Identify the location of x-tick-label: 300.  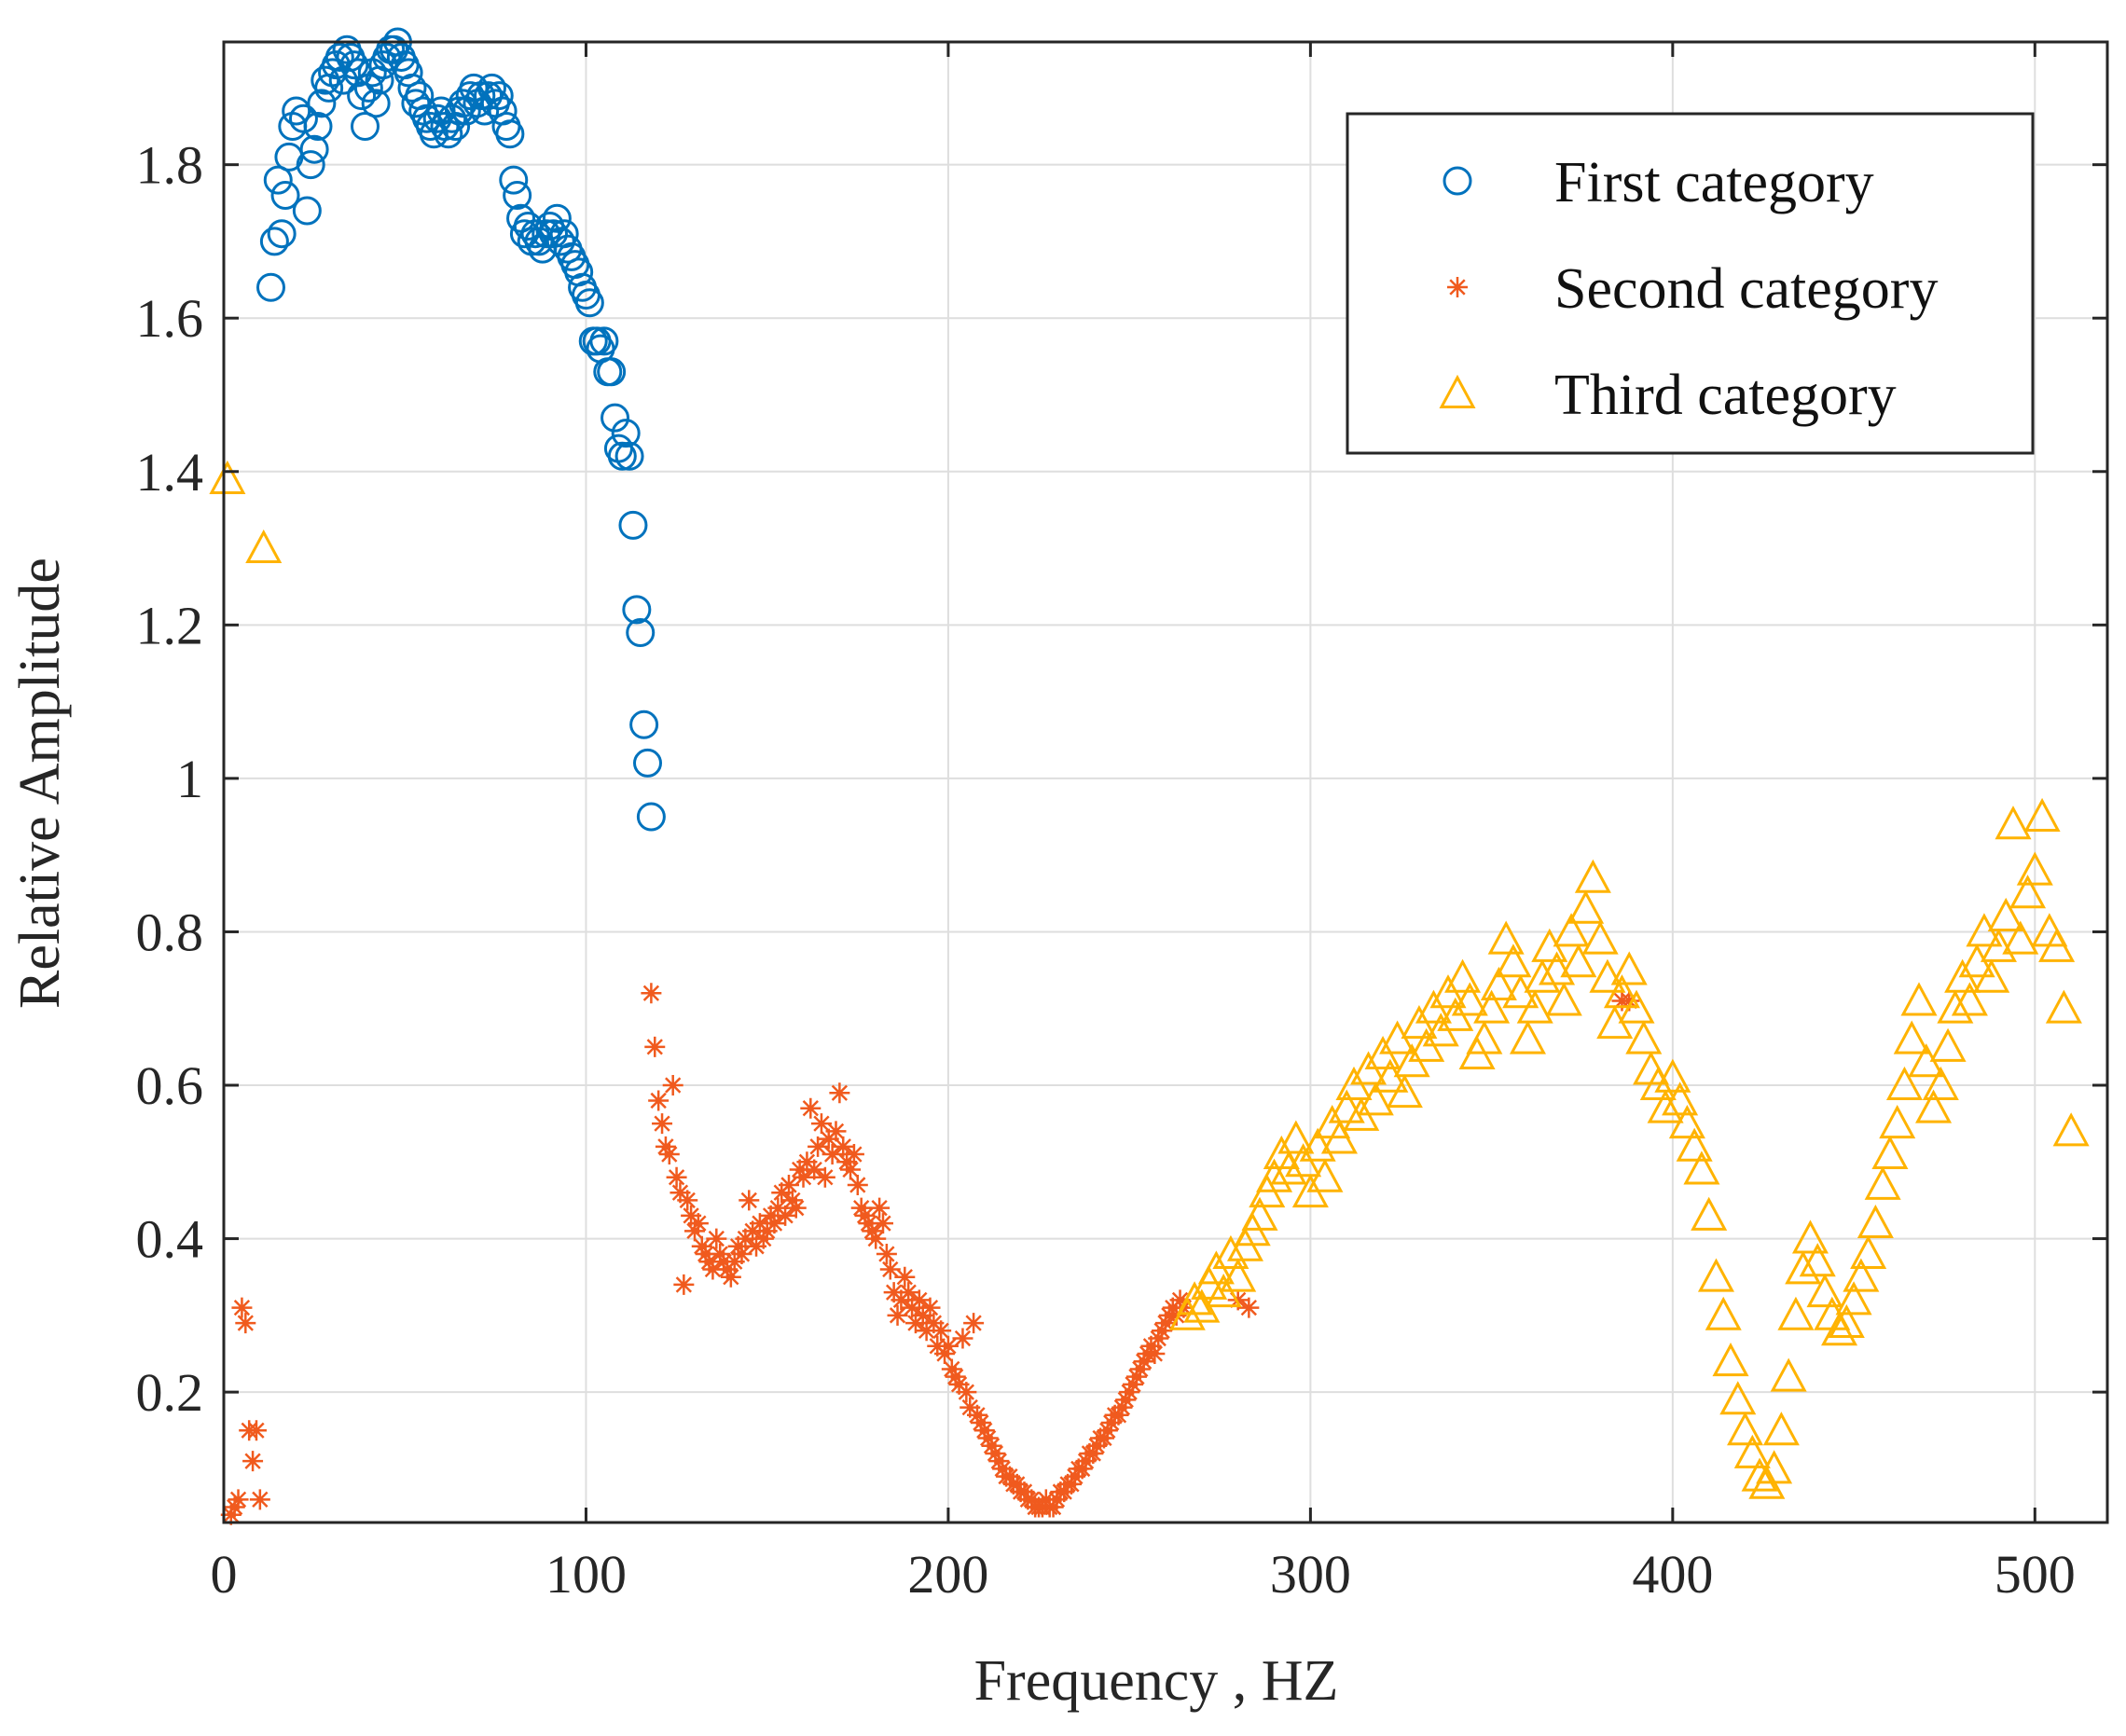
(1310, 1574).